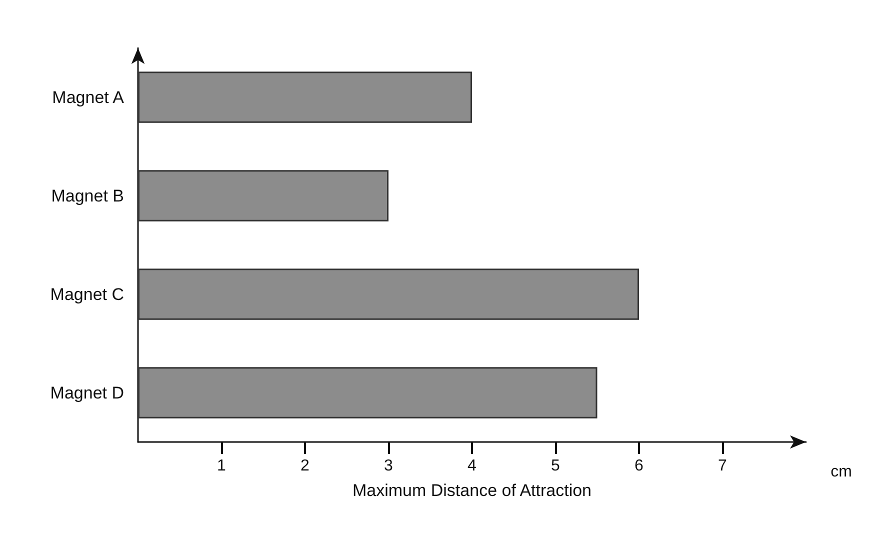 The height and width of the screenshot is (545, 874). I want to click on x-tick-label: 7, so click(723, 466).